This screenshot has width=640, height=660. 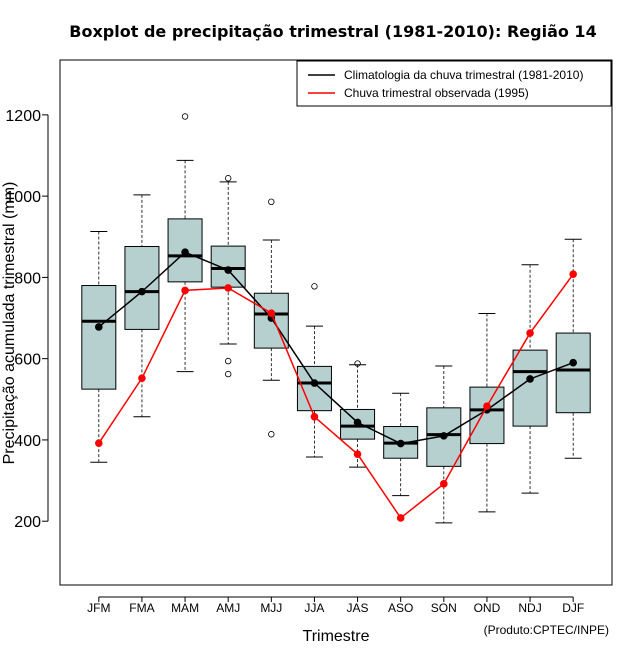 I want to click on y-tick-label: 400, so click(x=27, y=441).